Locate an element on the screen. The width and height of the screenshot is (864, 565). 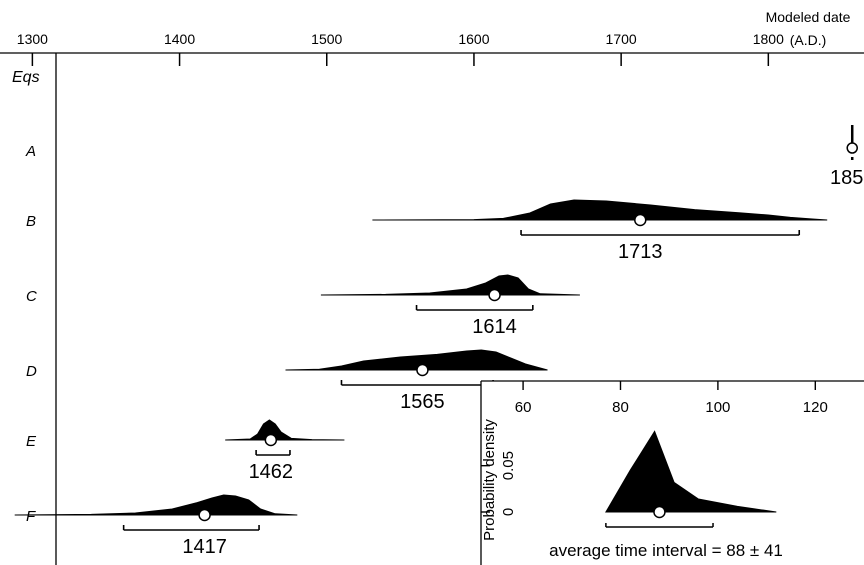
event-label: F is located at coordinates (31, 516).